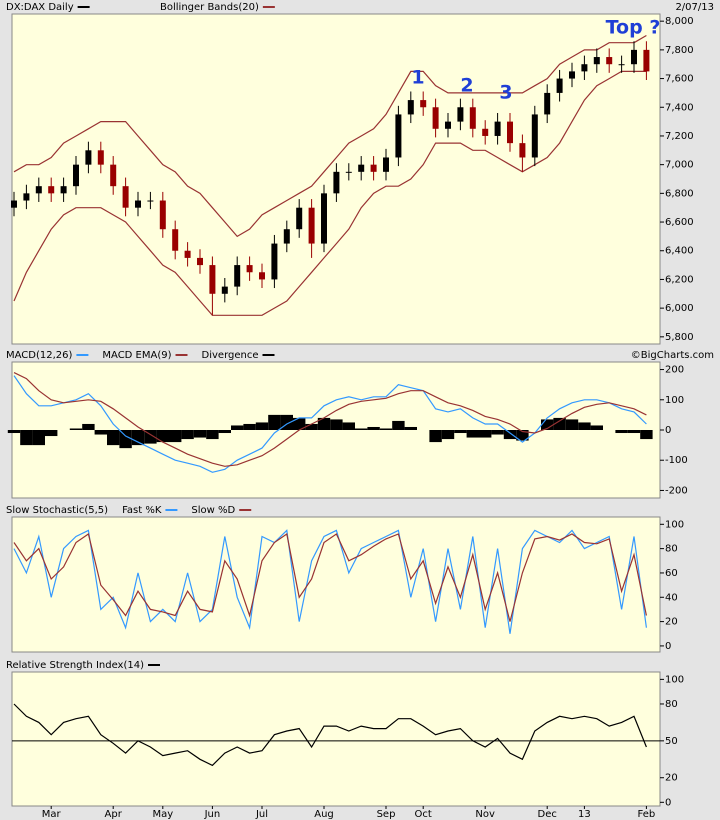  What do you see at coordinates (547, 814) in the screenshot?
I see `x-tick-label: Dec` at bounding box center [547, 814].